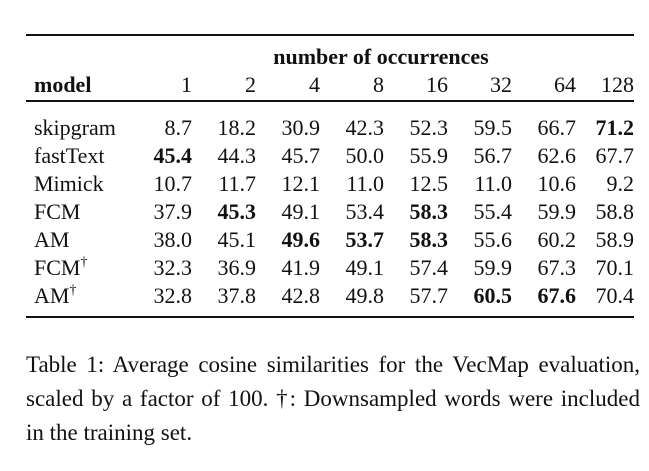  Describe the element at coordinates (237, 211) in the screenshot. I see `table-cell: 45.3` at that location.